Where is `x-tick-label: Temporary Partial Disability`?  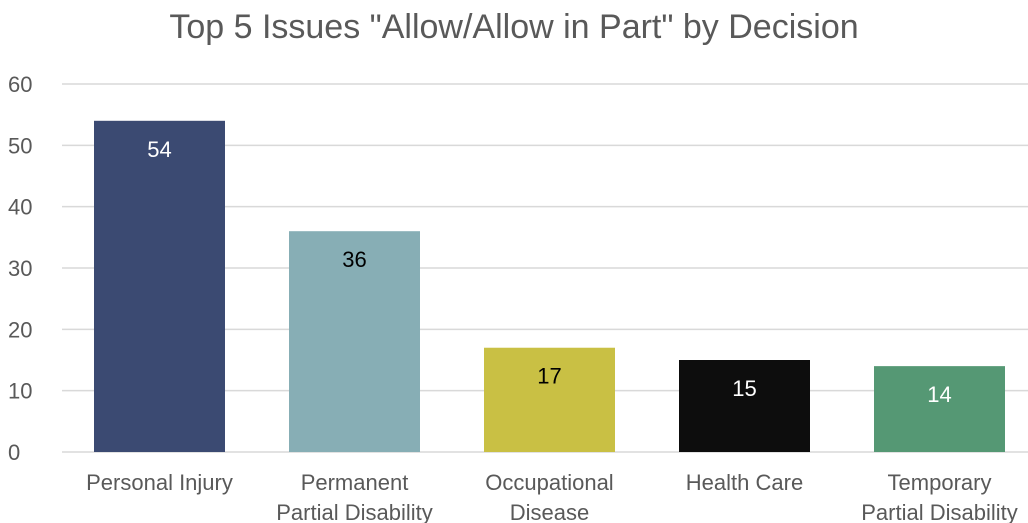
x-tick-label: Temporary Partial Disability is located at coordinates (939, 496).